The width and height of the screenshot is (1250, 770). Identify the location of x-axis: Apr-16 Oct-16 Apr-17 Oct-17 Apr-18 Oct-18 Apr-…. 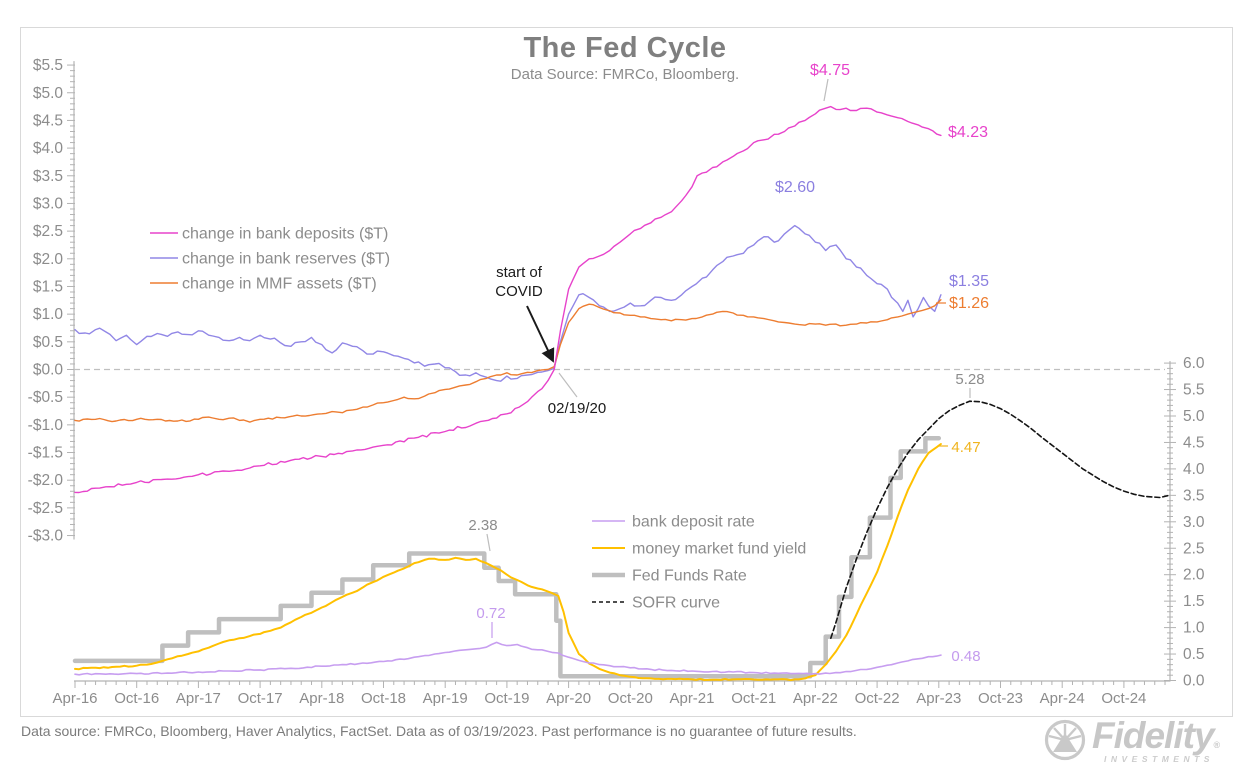
(611, 693).